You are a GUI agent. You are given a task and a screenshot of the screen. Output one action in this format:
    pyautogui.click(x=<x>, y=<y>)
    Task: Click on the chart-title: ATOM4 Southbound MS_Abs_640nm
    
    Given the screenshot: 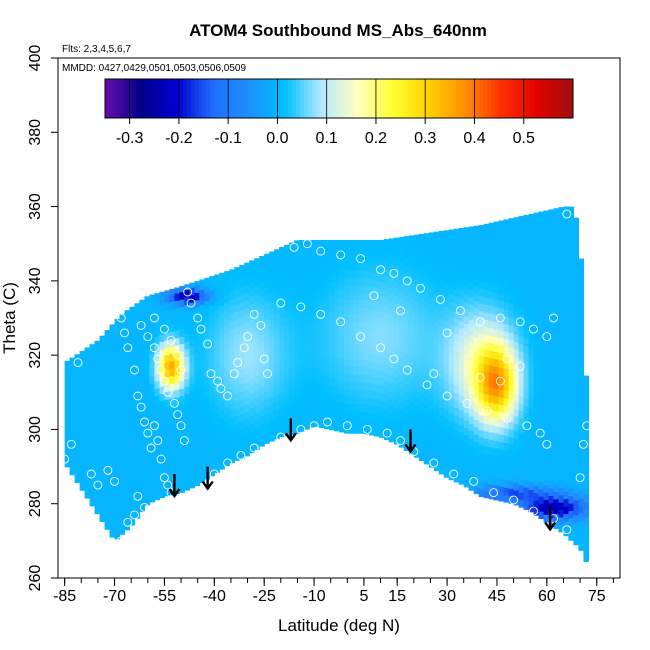 What is the action you would take?
    pyautogui.click(x=338, y=30)
    